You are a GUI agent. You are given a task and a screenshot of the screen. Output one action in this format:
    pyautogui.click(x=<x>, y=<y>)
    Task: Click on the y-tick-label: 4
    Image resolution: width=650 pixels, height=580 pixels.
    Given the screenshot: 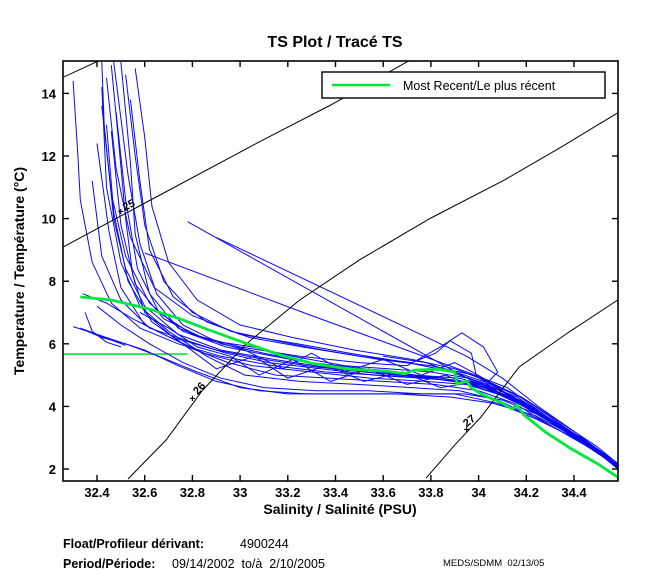 What is the action you would take?
    pyautogui.click(x=53, y=406)
    